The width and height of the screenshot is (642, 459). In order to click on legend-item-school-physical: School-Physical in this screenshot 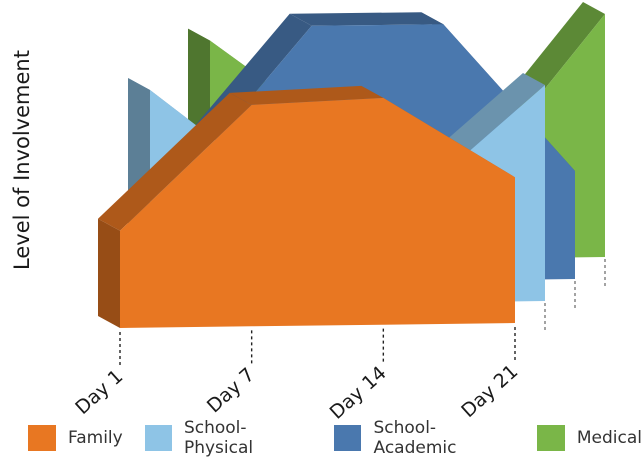, I will do `click(229, 438)`.